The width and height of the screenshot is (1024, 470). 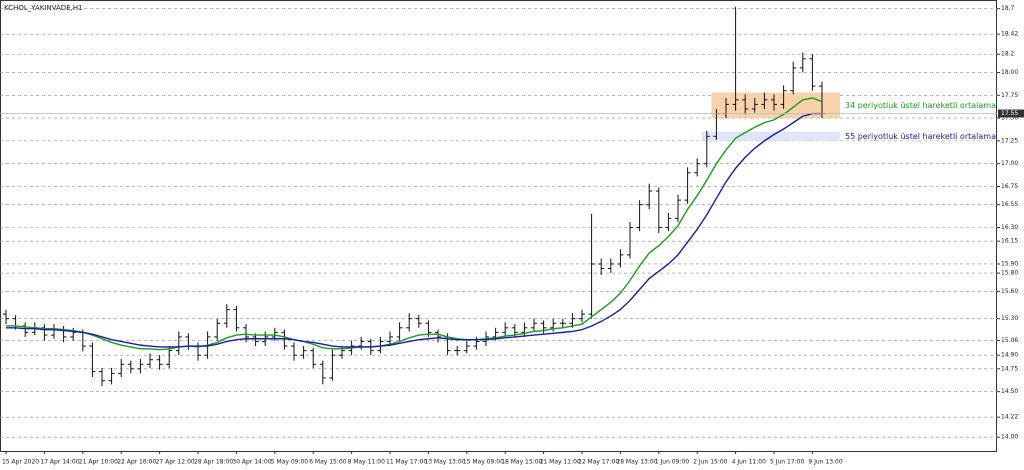 I want to click on y-tick-label: 16.30, so click(x=1009, y=227).